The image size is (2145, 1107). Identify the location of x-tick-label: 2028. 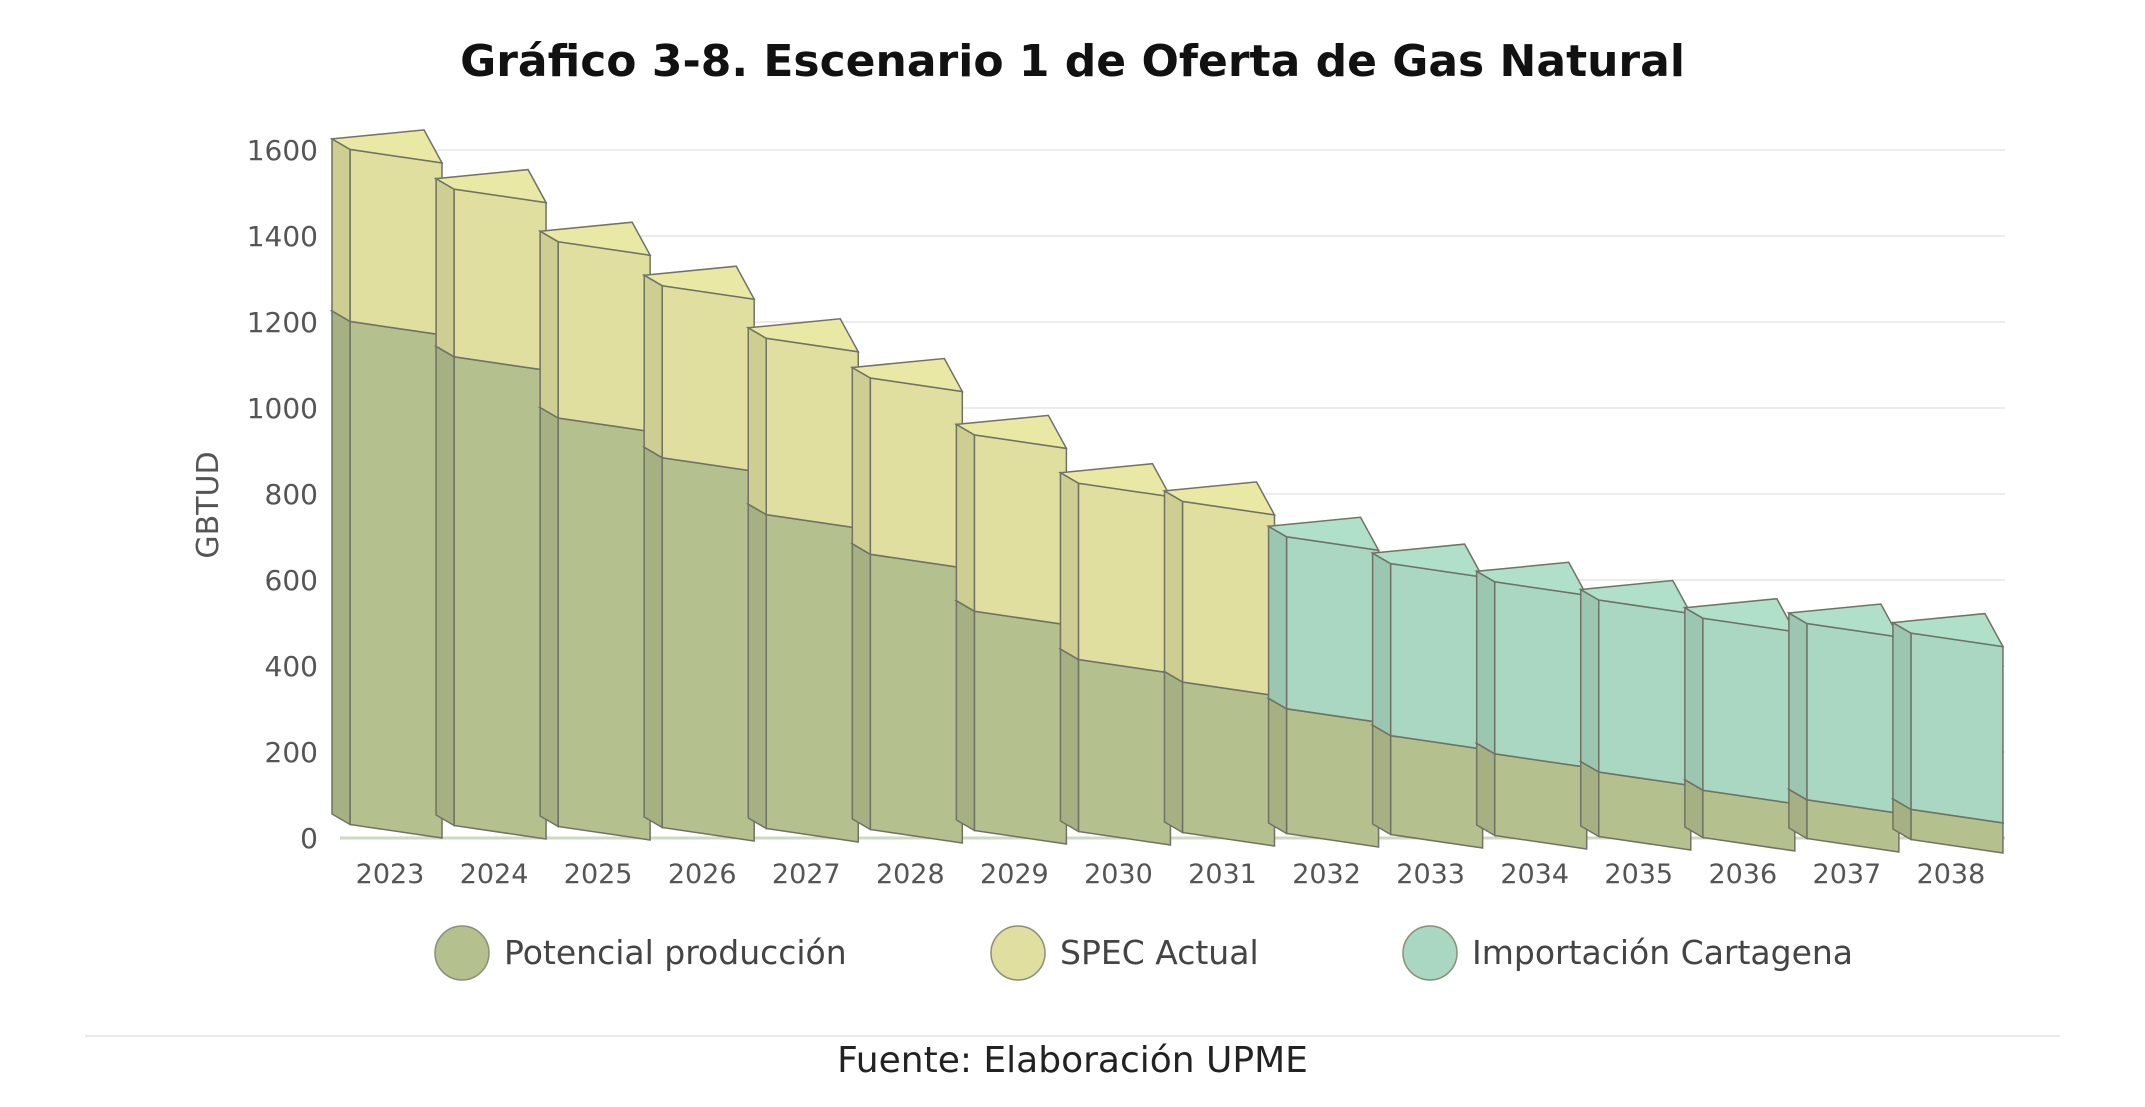
(910, 874).